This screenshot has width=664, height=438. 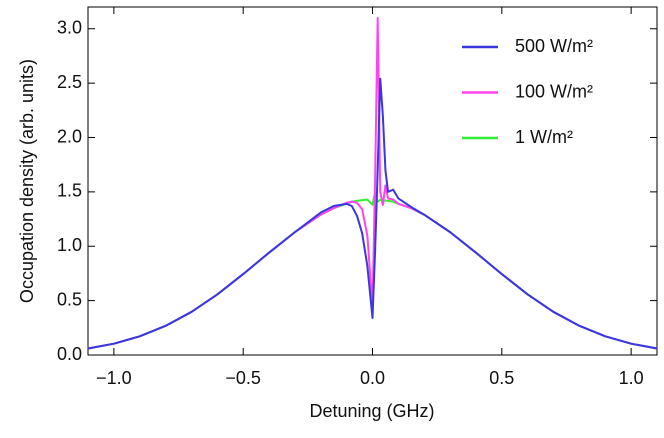 I want to click on x-tick-label: −0.5, so click(x=243, y=378).